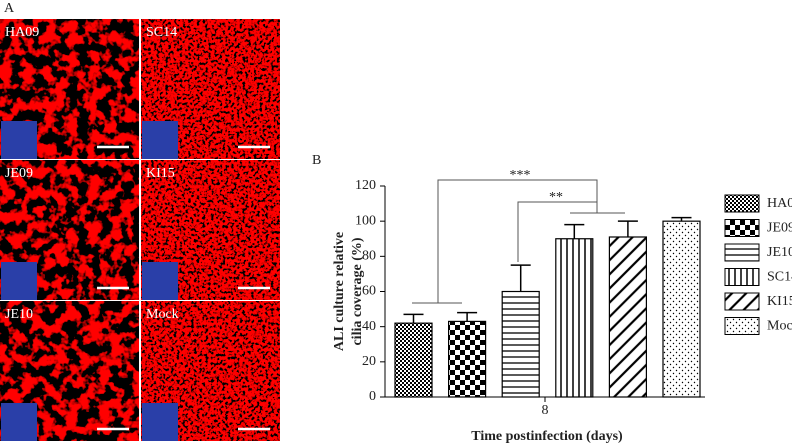 The image size is (792, 447). Describe the element at coordinates (369, 291) in the screenshot. I see `y-tick-label: 60` at that location.